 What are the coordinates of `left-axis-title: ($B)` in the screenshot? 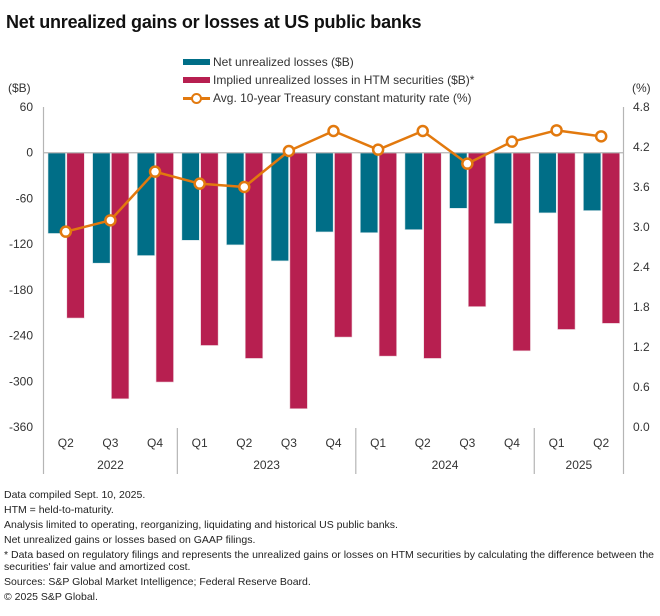 It's located at (19, 88).